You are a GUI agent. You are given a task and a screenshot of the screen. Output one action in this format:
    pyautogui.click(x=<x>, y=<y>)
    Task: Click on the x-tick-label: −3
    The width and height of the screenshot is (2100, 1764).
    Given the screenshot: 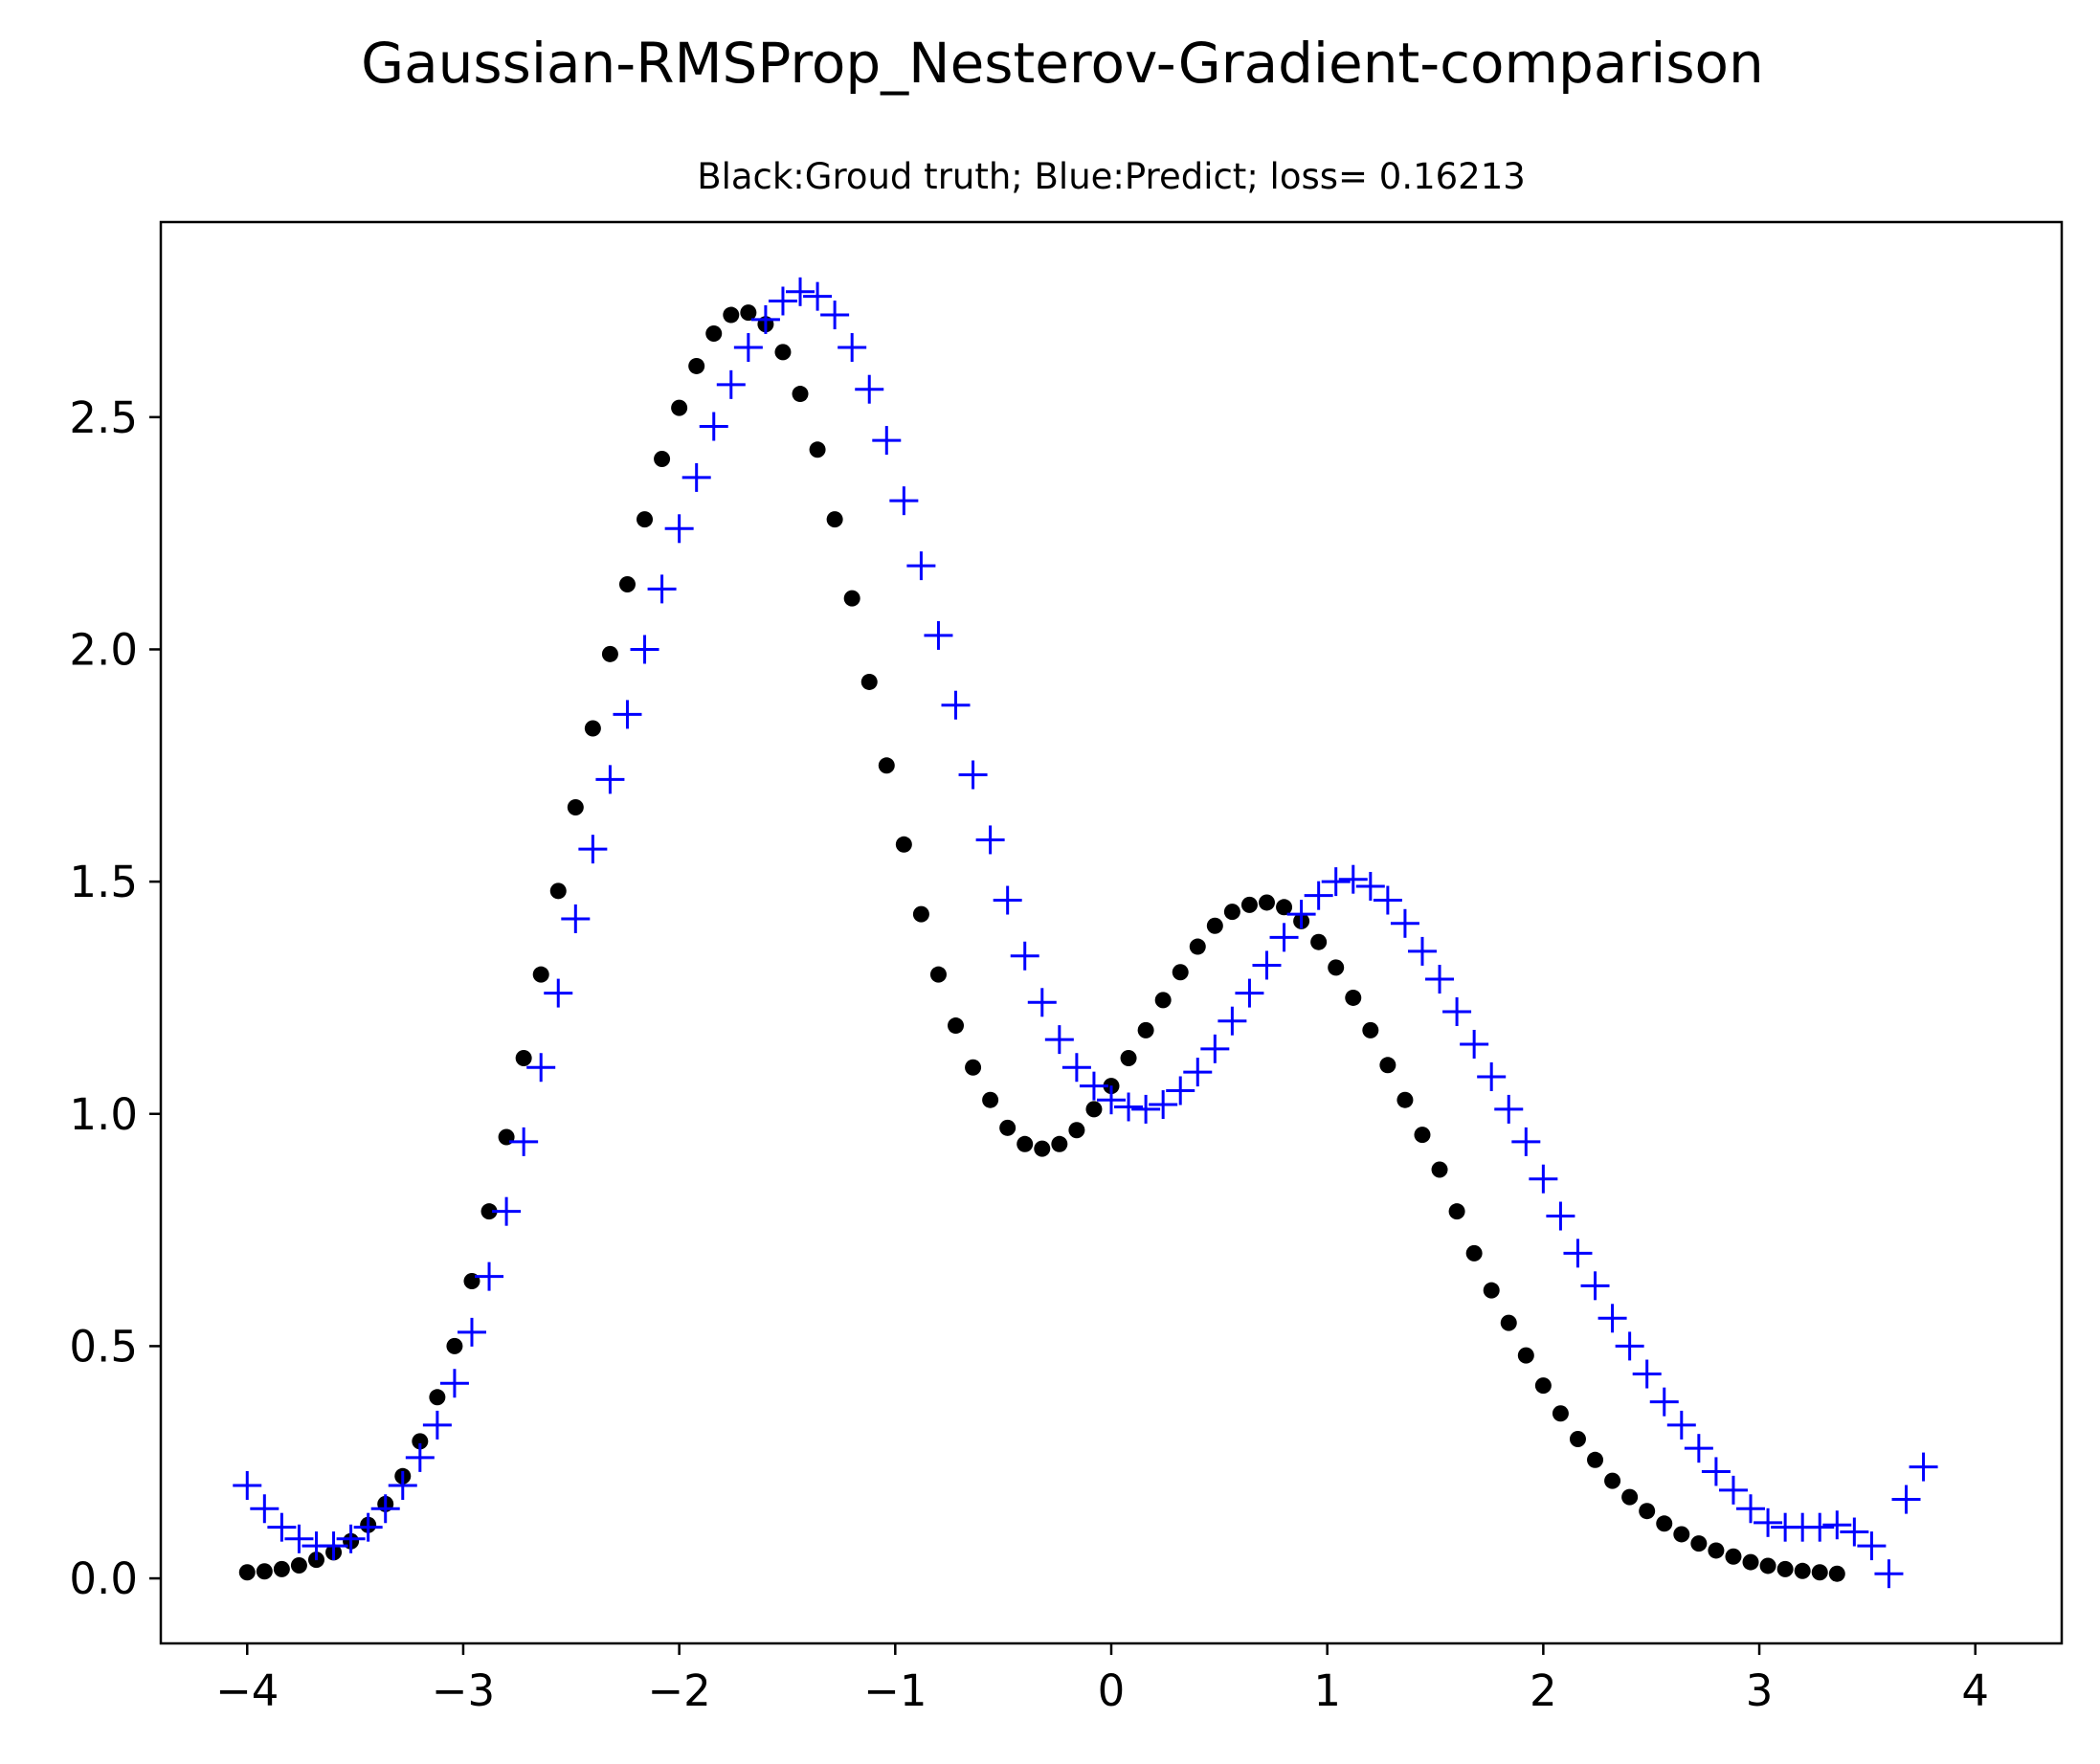 What is the action you would take?
    pyautogui.click(x=463, y=1690)
    